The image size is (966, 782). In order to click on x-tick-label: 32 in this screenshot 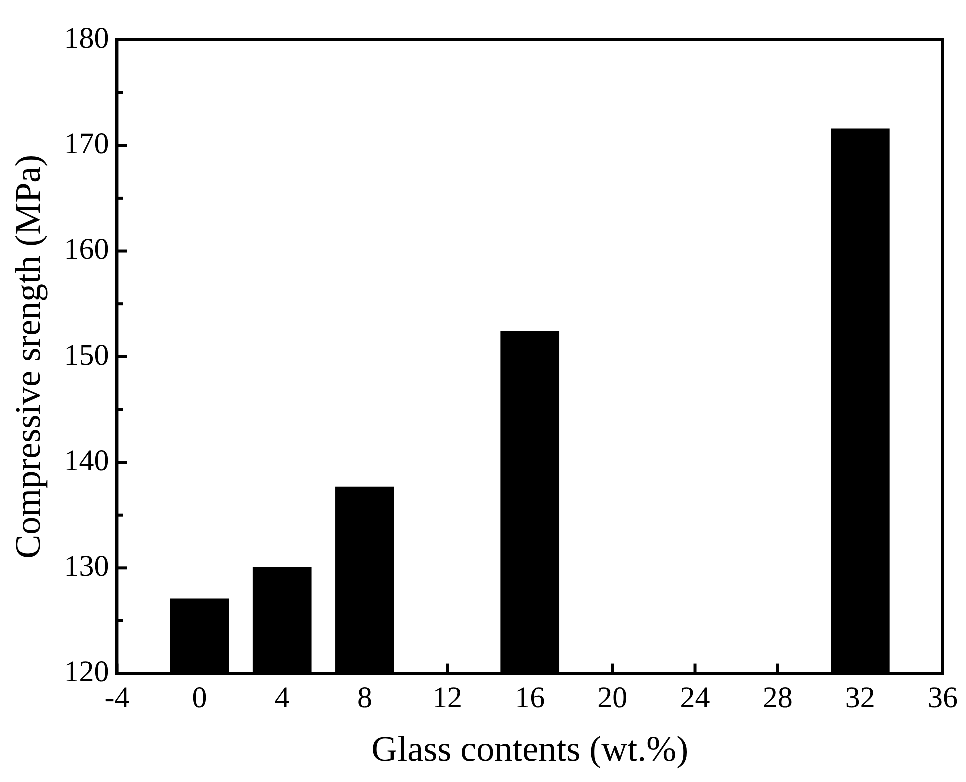, I will do `click(860, 698)`.